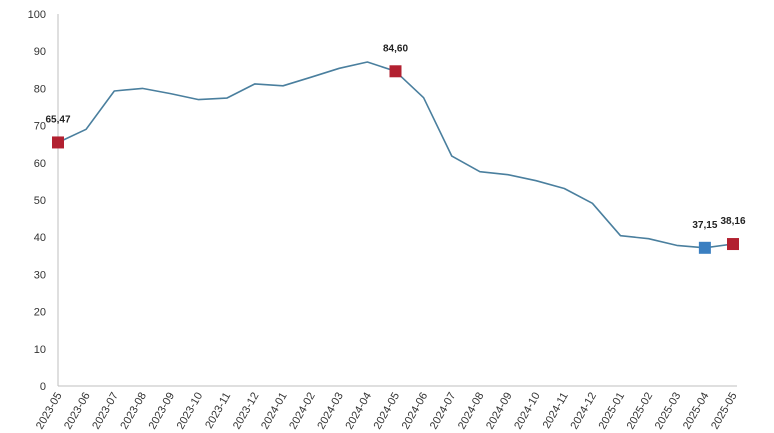  Describe the element at coordinates (668, 411) in the screenshot. I see `x-tick-label: 2025-03` at that location.